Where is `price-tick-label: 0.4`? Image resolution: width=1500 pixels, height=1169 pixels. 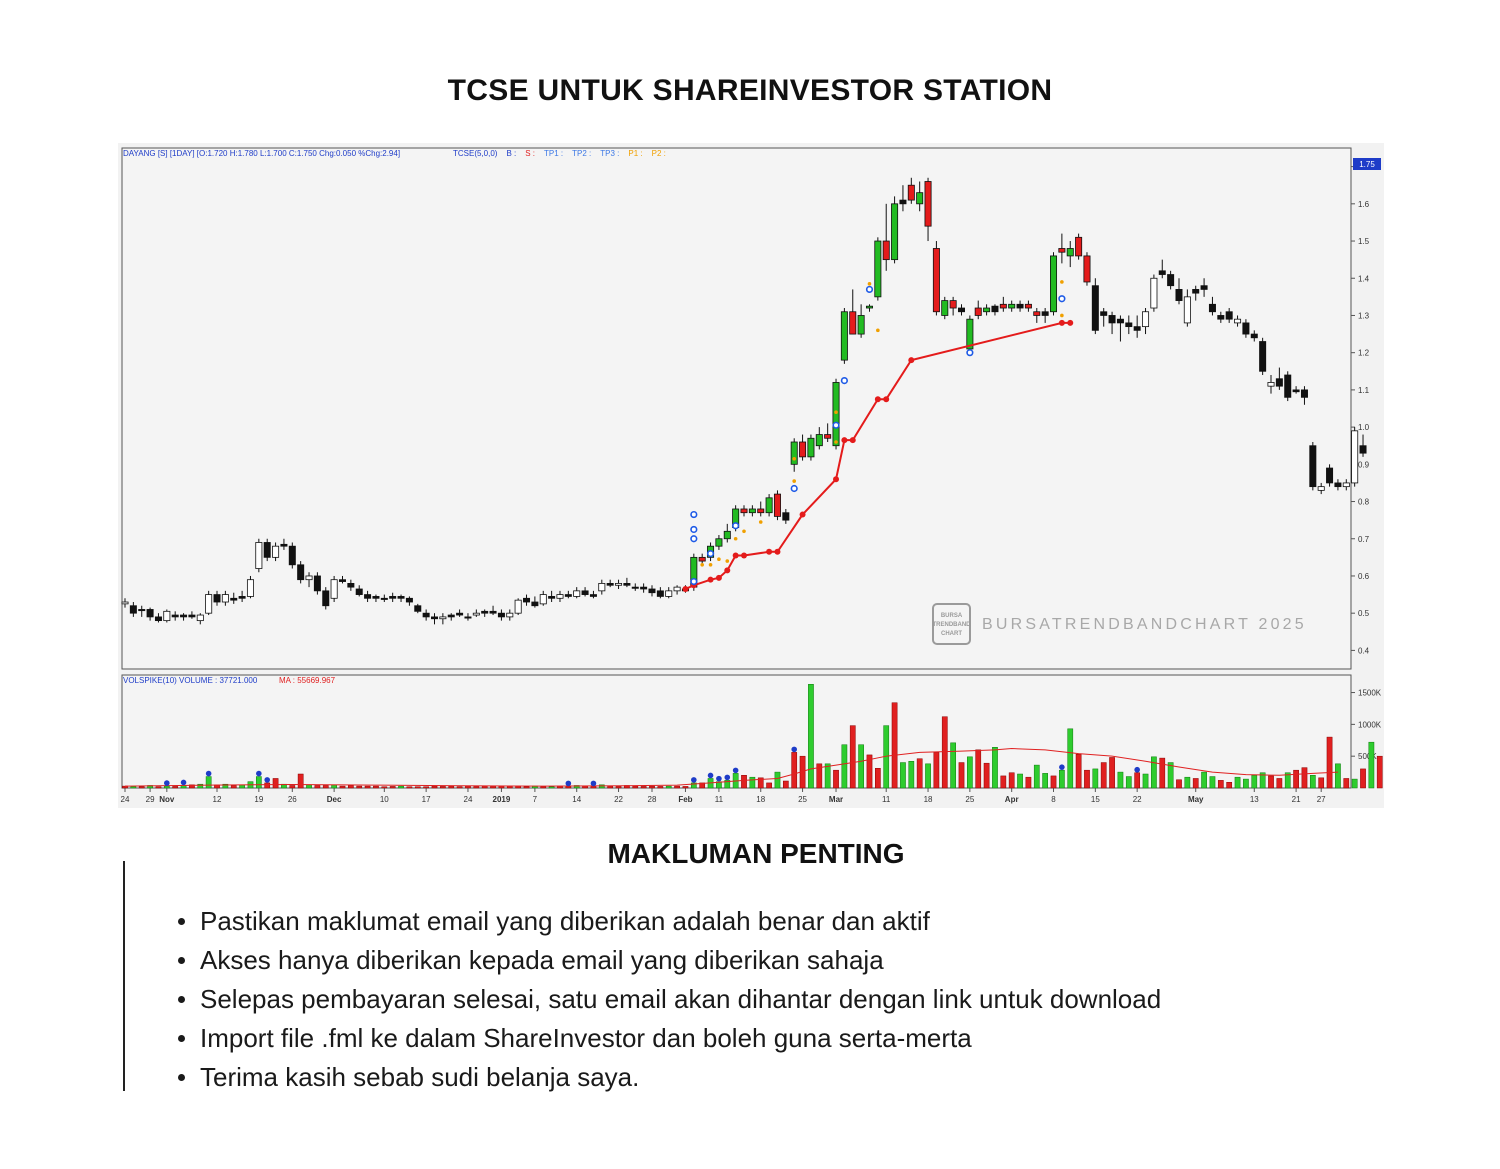 price-tick-label: 0.4 is located at coordinates (1364, 650).